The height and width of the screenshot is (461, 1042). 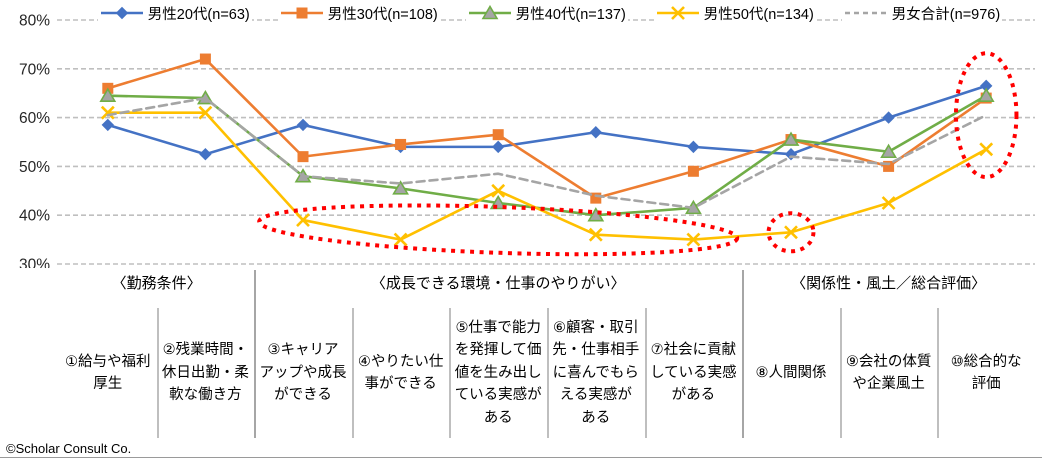 I want to click on legend-label: 男性30代(n=108), so click(x=382, y=14).